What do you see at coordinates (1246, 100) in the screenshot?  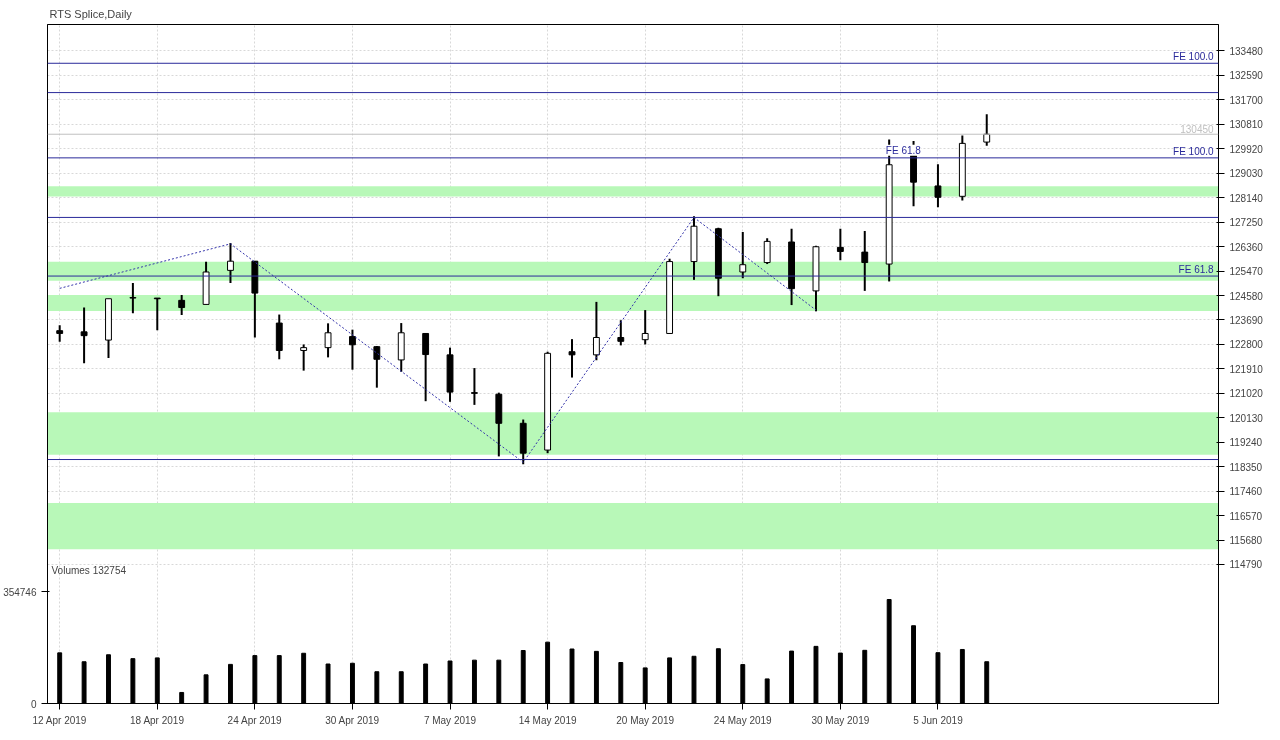 I see `y-tick-label: 131700` at bounding box center [1246, 100].